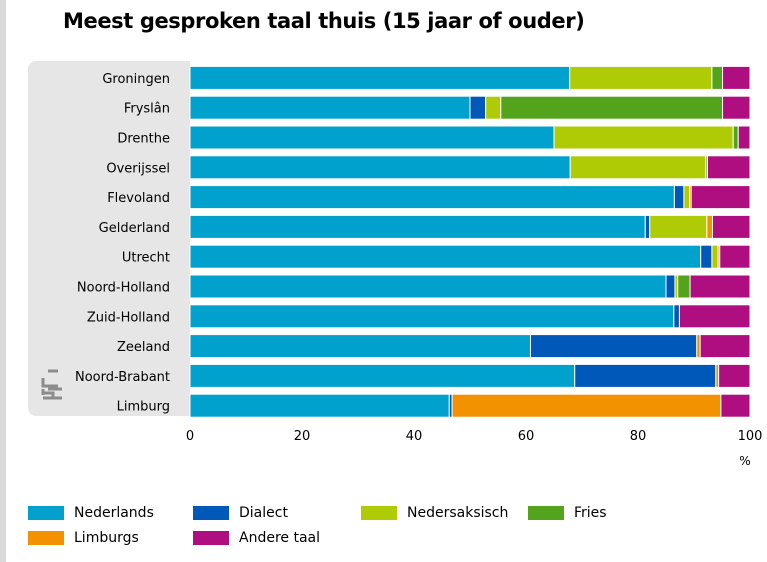 The height and width of the screenshot is (562, 767). What do you see at coordinates (638, 436) in the screenshot?
I see `x-tick-label: 80` at bounding box center [638, 436].